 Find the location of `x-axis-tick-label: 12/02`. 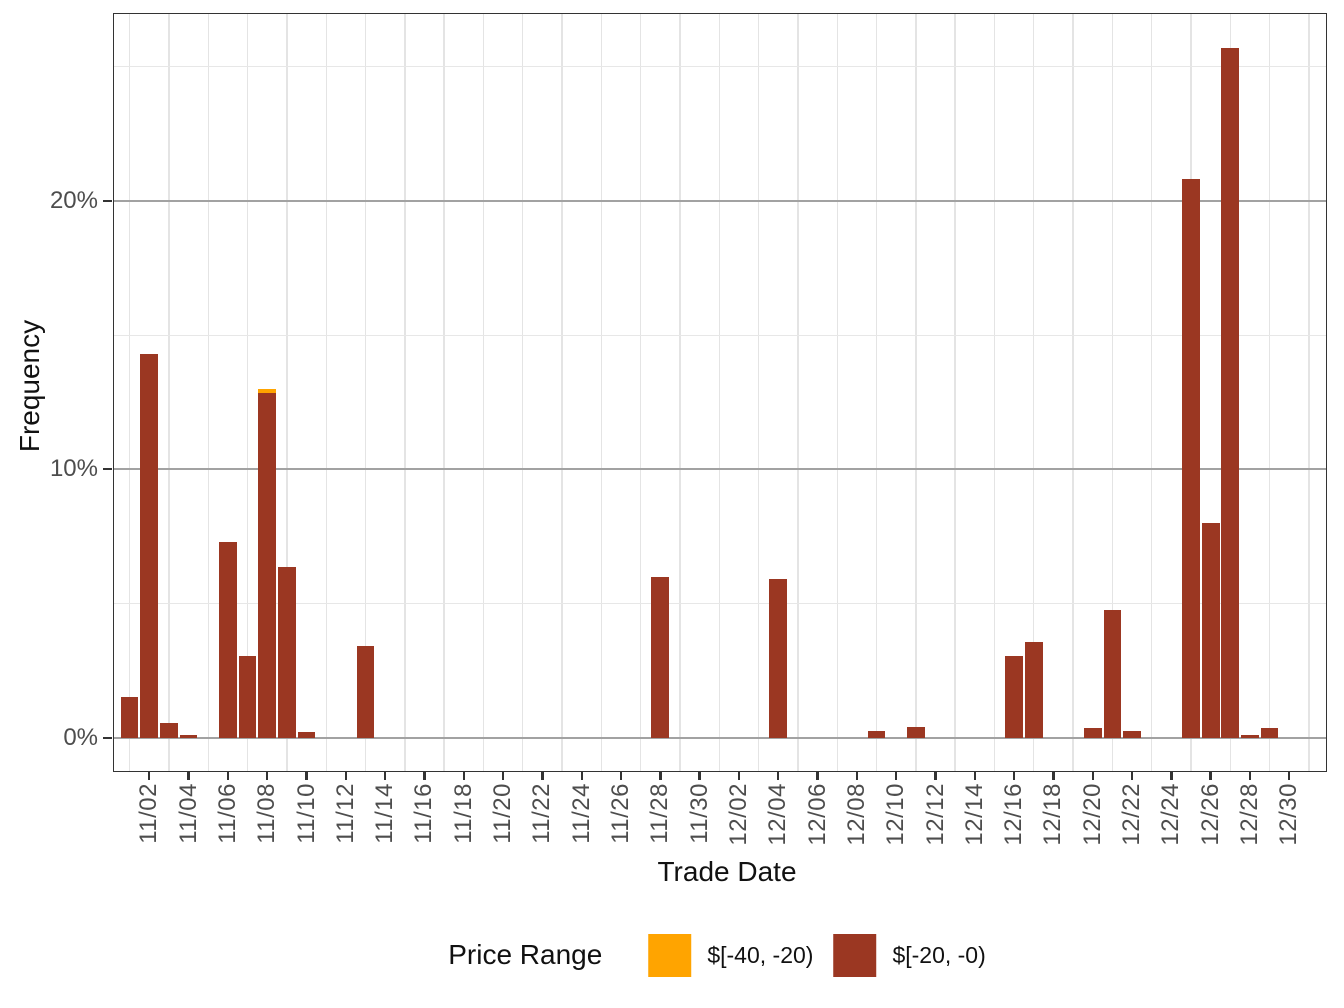

x-axis-tick-label: 12/02 is located at coordinates (738, 814).